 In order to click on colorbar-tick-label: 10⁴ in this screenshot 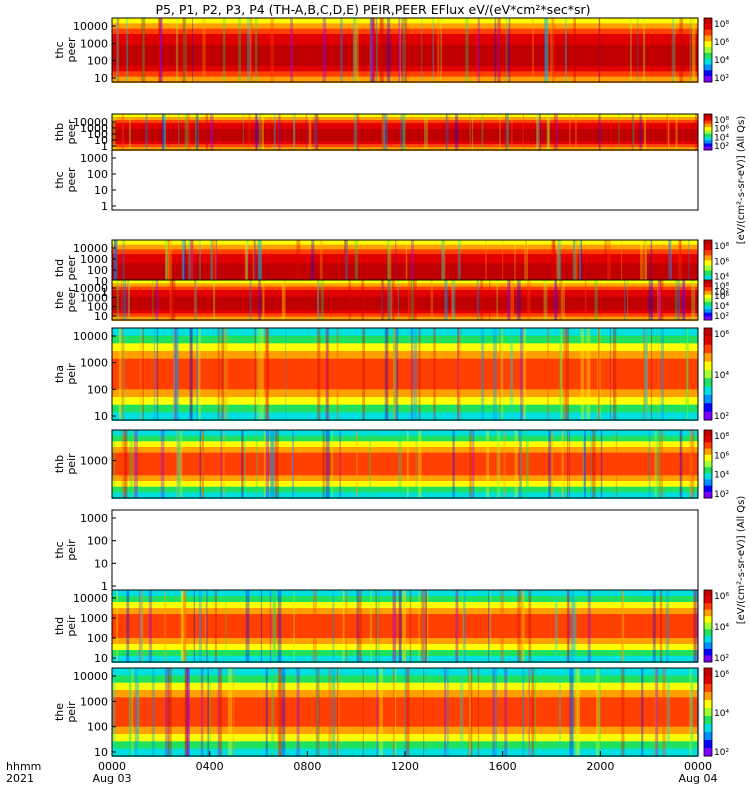, I will do `click(721, 307)`.